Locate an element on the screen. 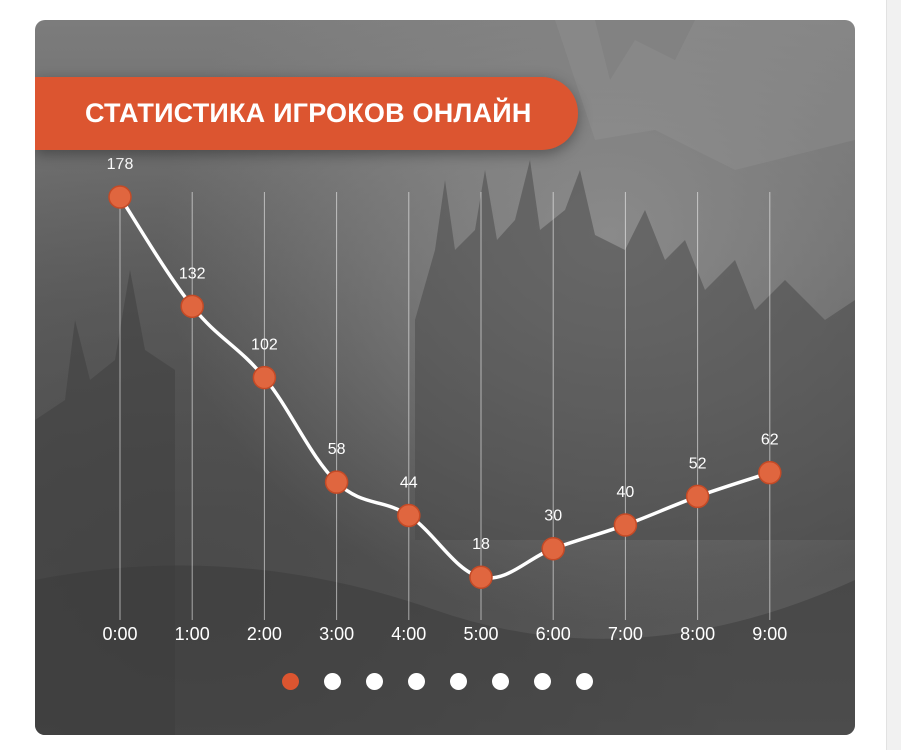 The width and height of the screenshot is (901, 750). x-tick-label: 5:00 is located at coordinates (480, 634).